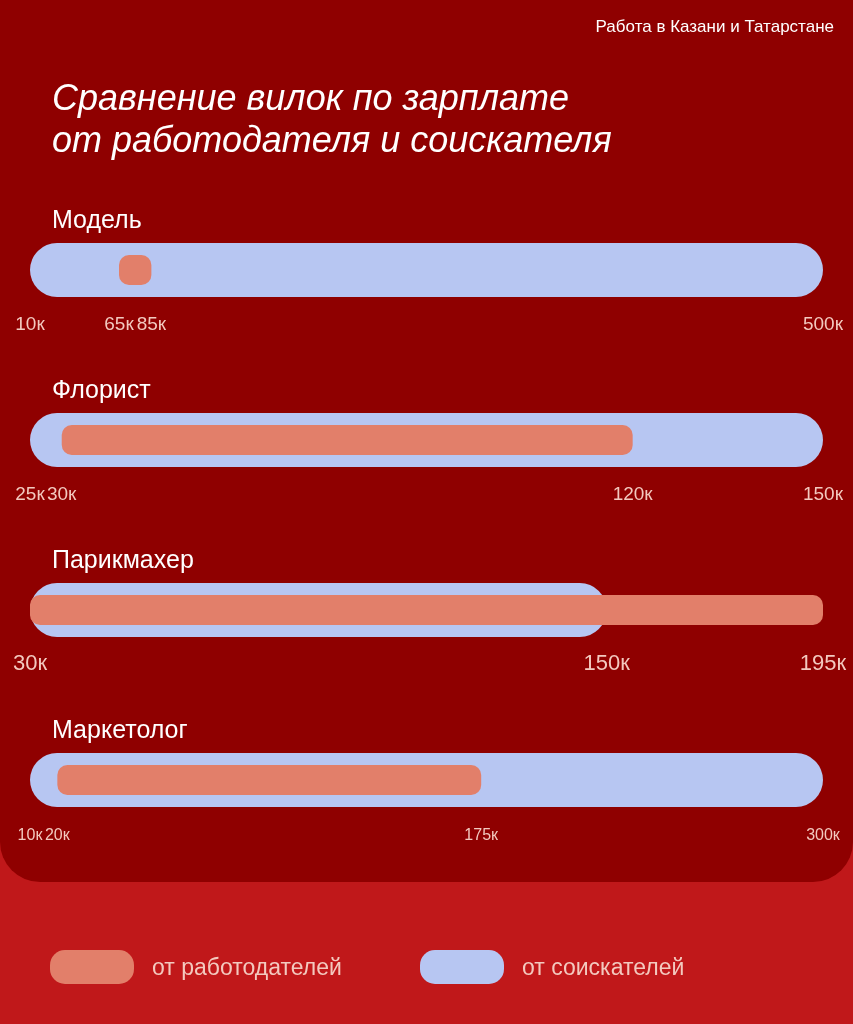  Describe the element at coordinates (714, 26) in the screenshot. I see `text: Работа в Казани и Татарстане` at that location.